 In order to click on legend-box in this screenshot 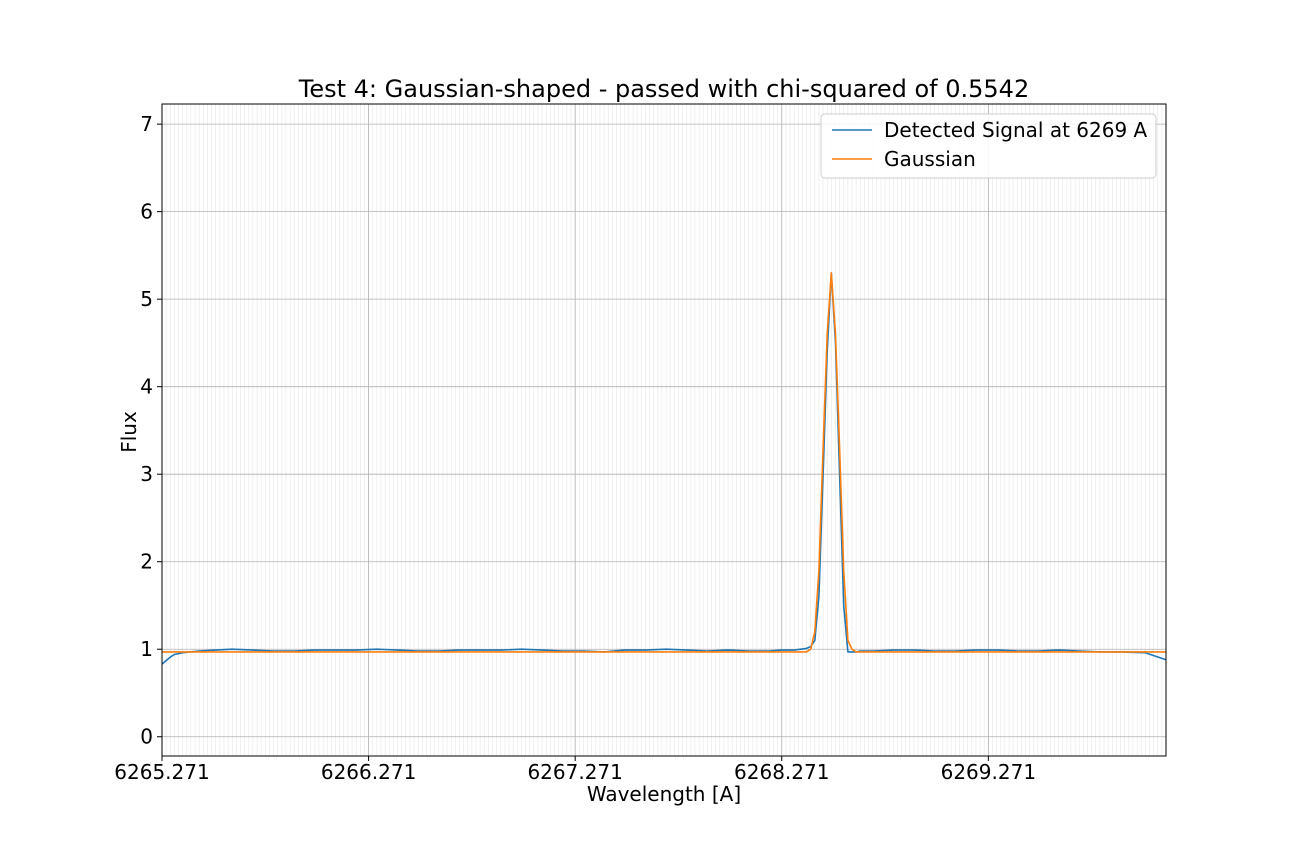, I will do `click(988, 146)`.